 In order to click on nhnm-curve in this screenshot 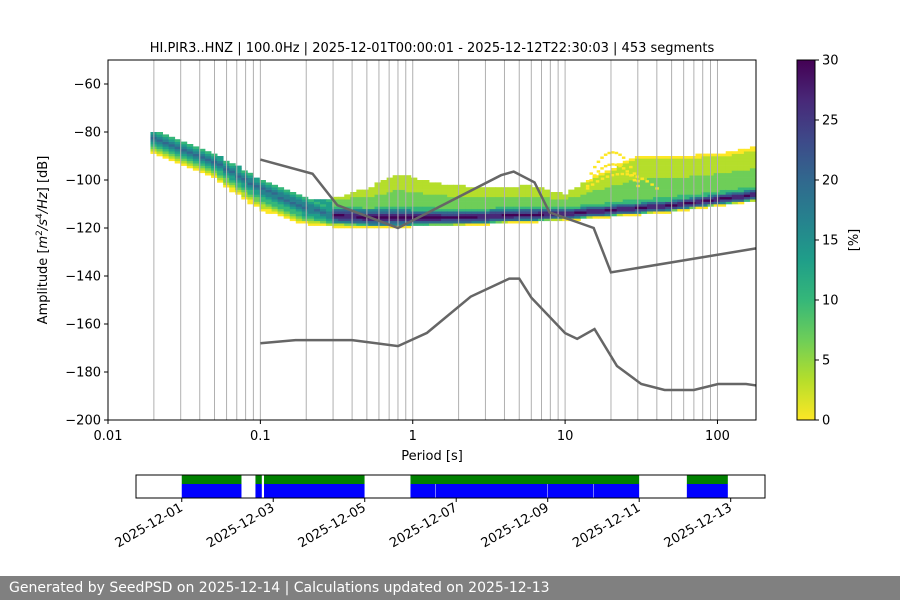, I will do `click(508, 216)`.